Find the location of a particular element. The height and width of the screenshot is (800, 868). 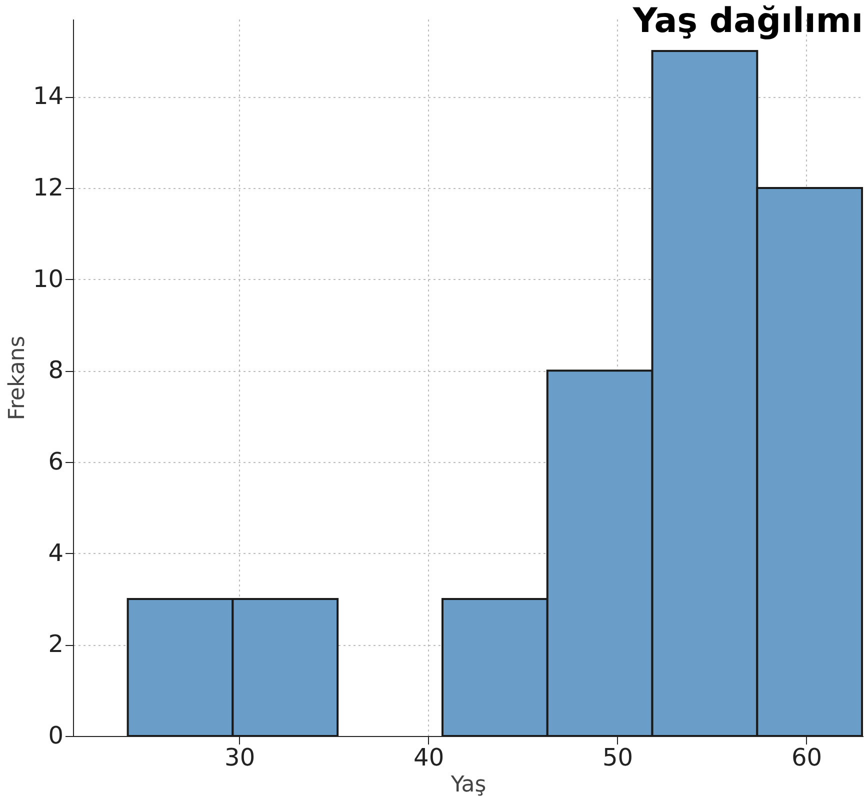

y-axis-title: Frekans is located at coordinates (17, 378).